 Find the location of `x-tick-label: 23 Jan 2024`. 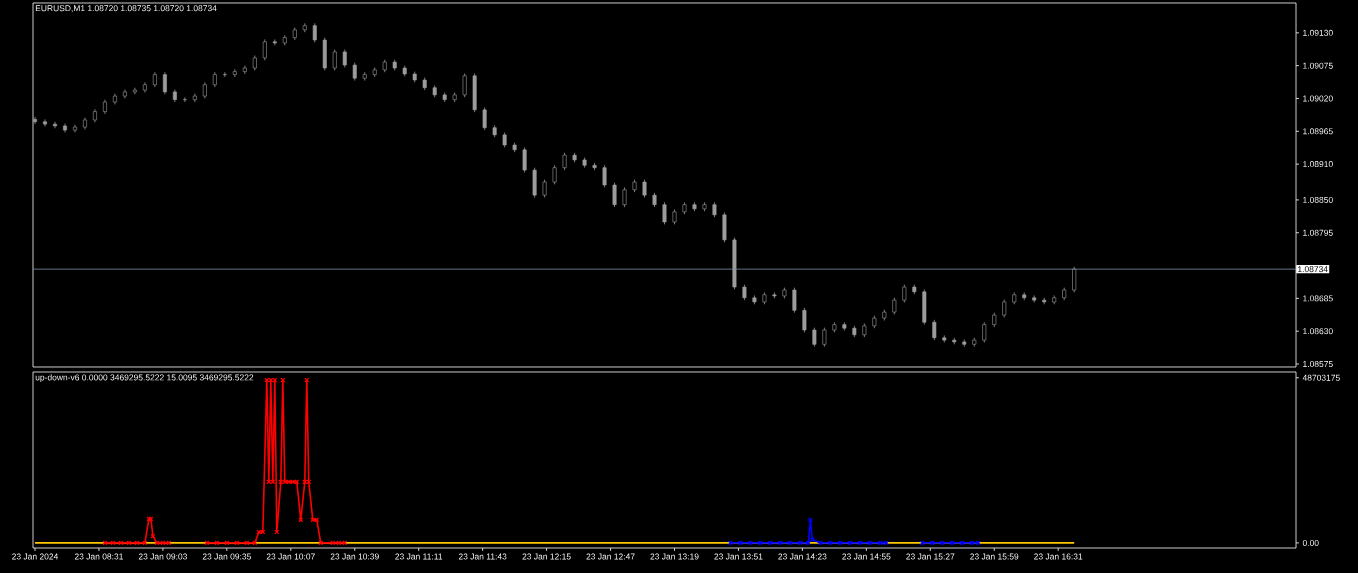

x-tick-label: 23 Jan 2024 is located at coordinates (35, 556).